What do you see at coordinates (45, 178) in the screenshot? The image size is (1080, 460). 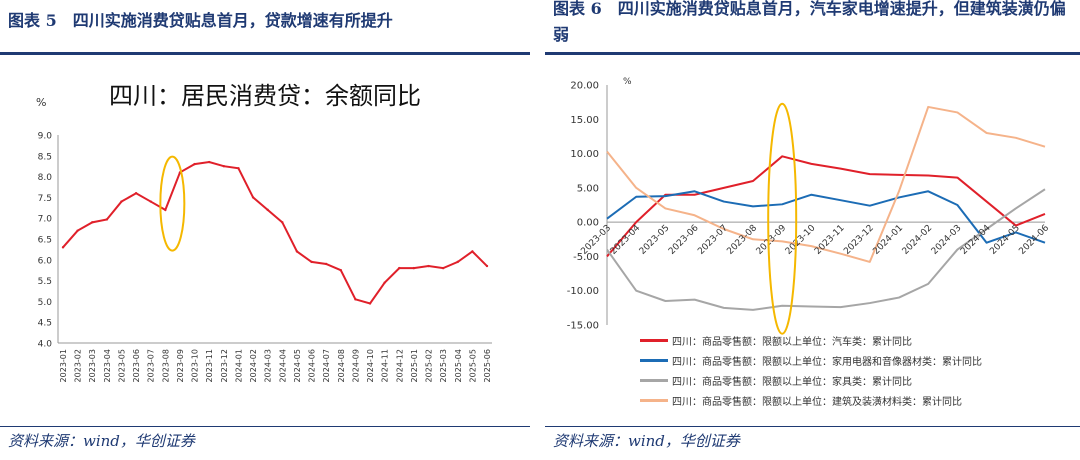 I see `y-tick-label: 8.0` at bounding box center [45, 178].